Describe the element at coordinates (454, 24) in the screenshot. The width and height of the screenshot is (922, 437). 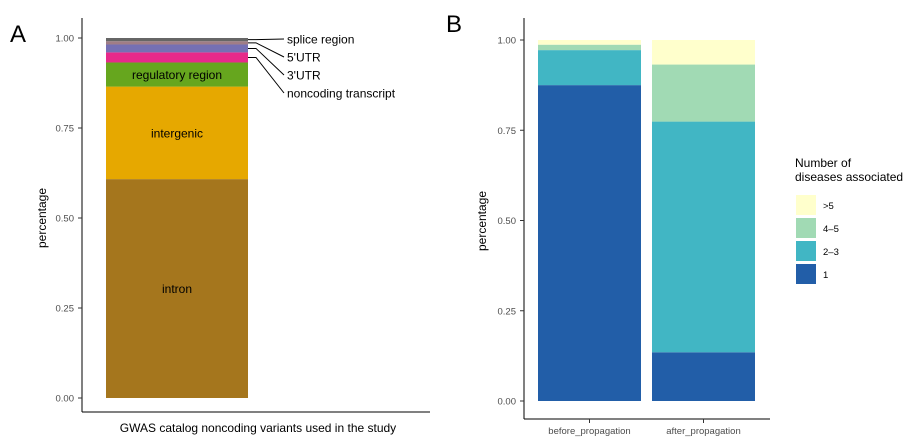
I see `panel-b-label: B` at that location.